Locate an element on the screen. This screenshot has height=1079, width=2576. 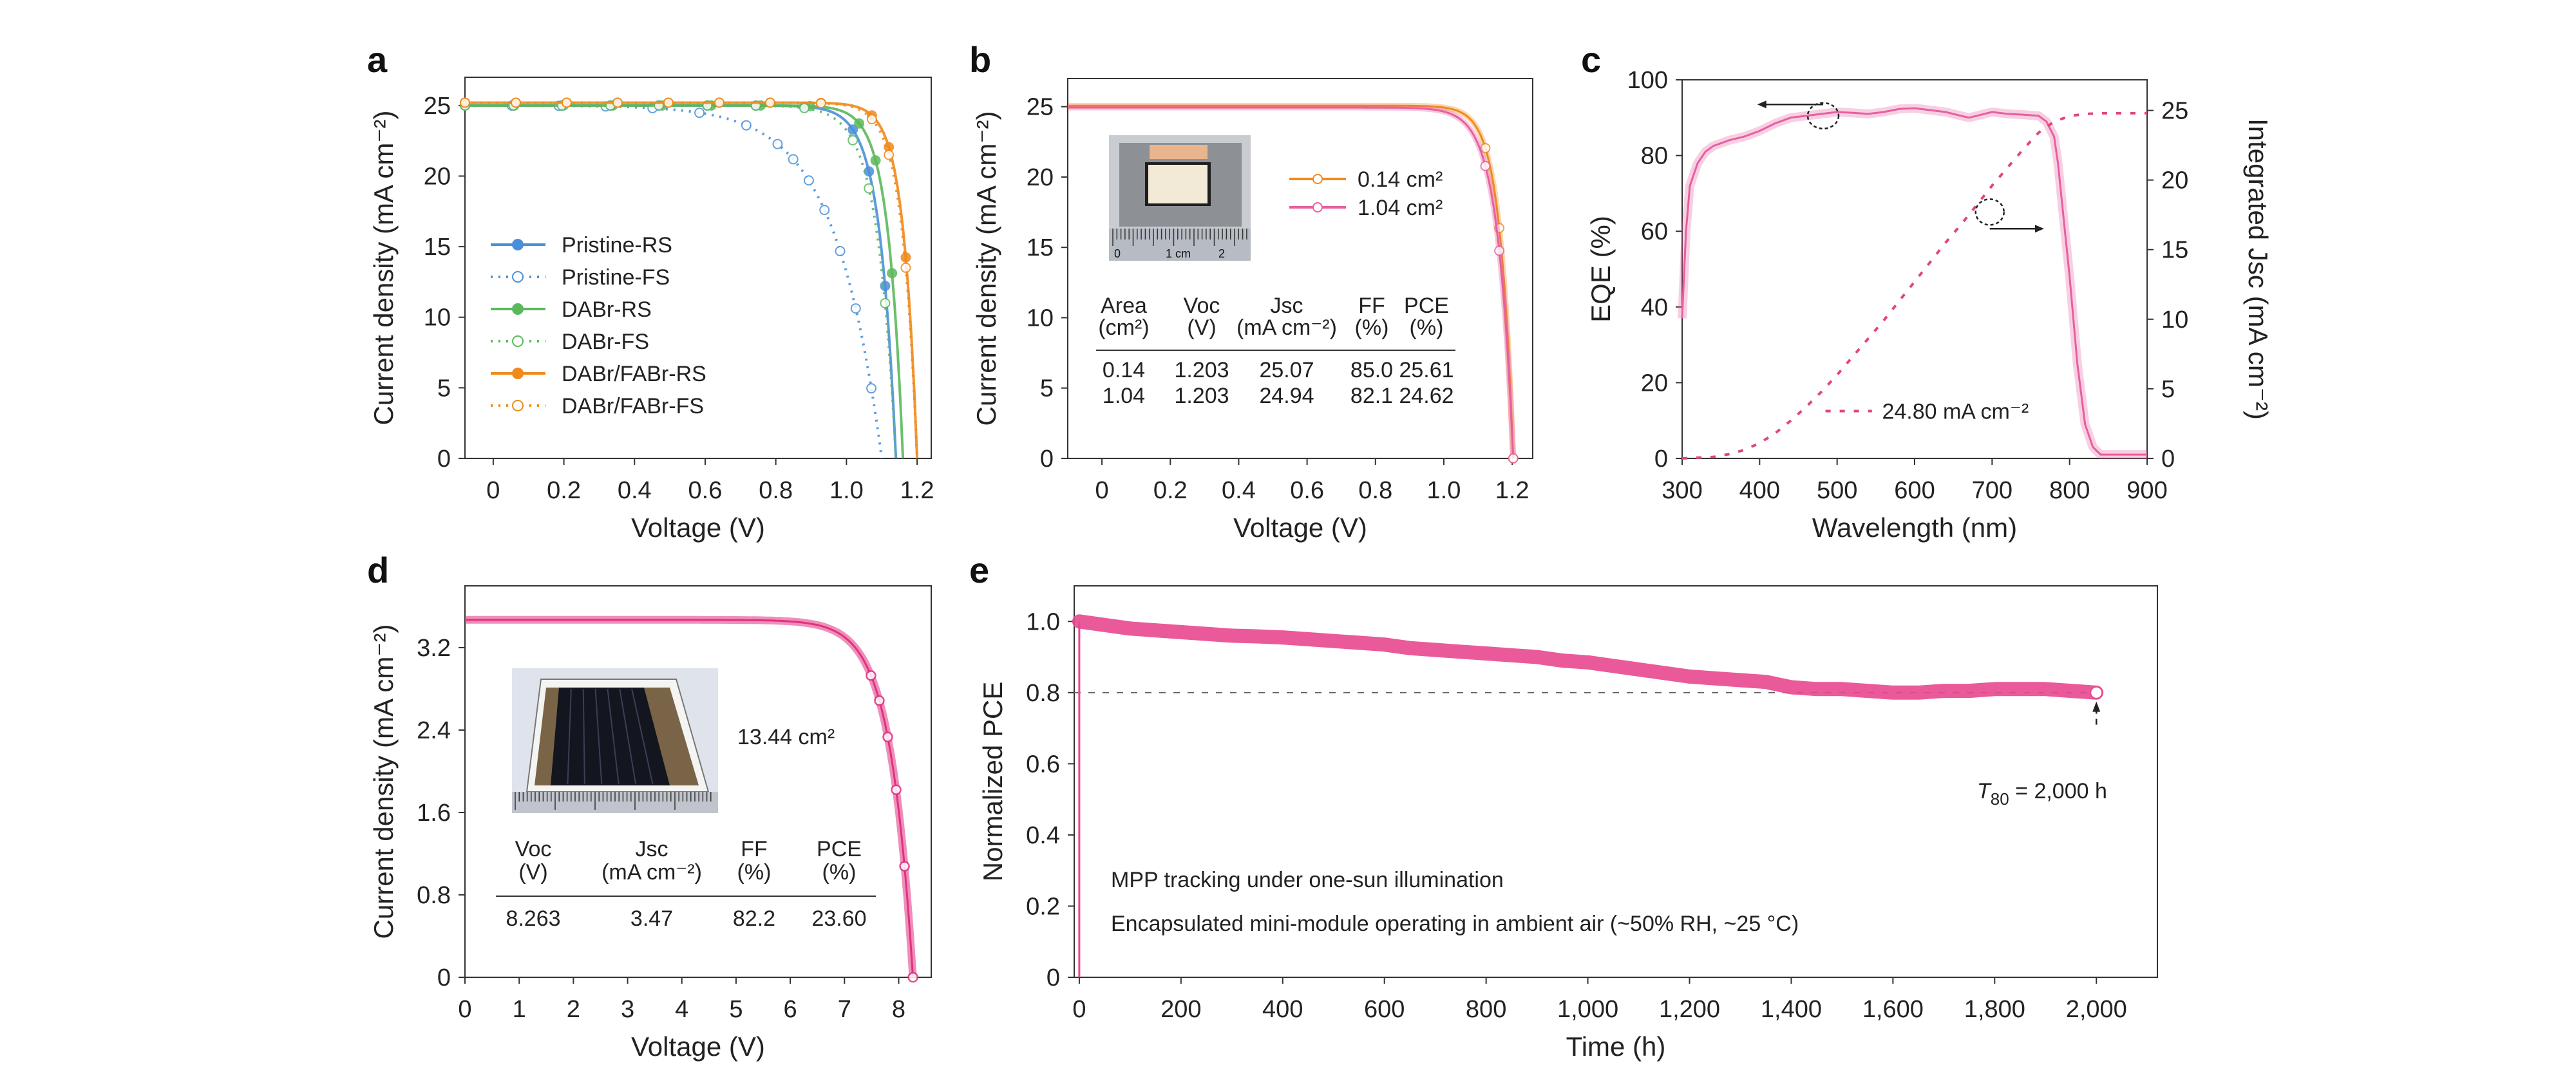
table-cell: 8.263 is located at coordinates (533, 918).